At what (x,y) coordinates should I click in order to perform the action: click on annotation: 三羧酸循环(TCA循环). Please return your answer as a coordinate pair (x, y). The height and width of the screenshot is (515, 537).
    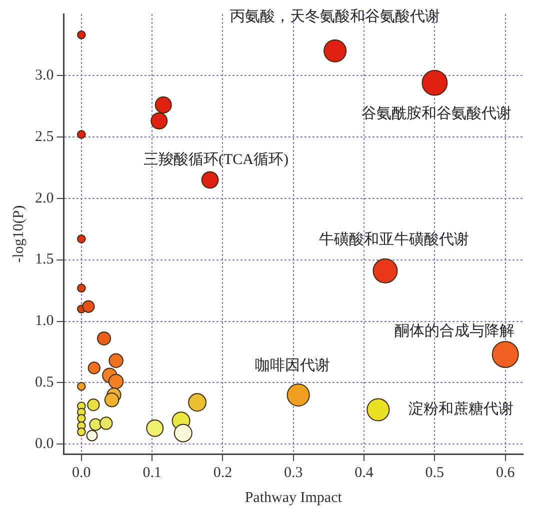
    Looking at the image, I should click on (216, 159).